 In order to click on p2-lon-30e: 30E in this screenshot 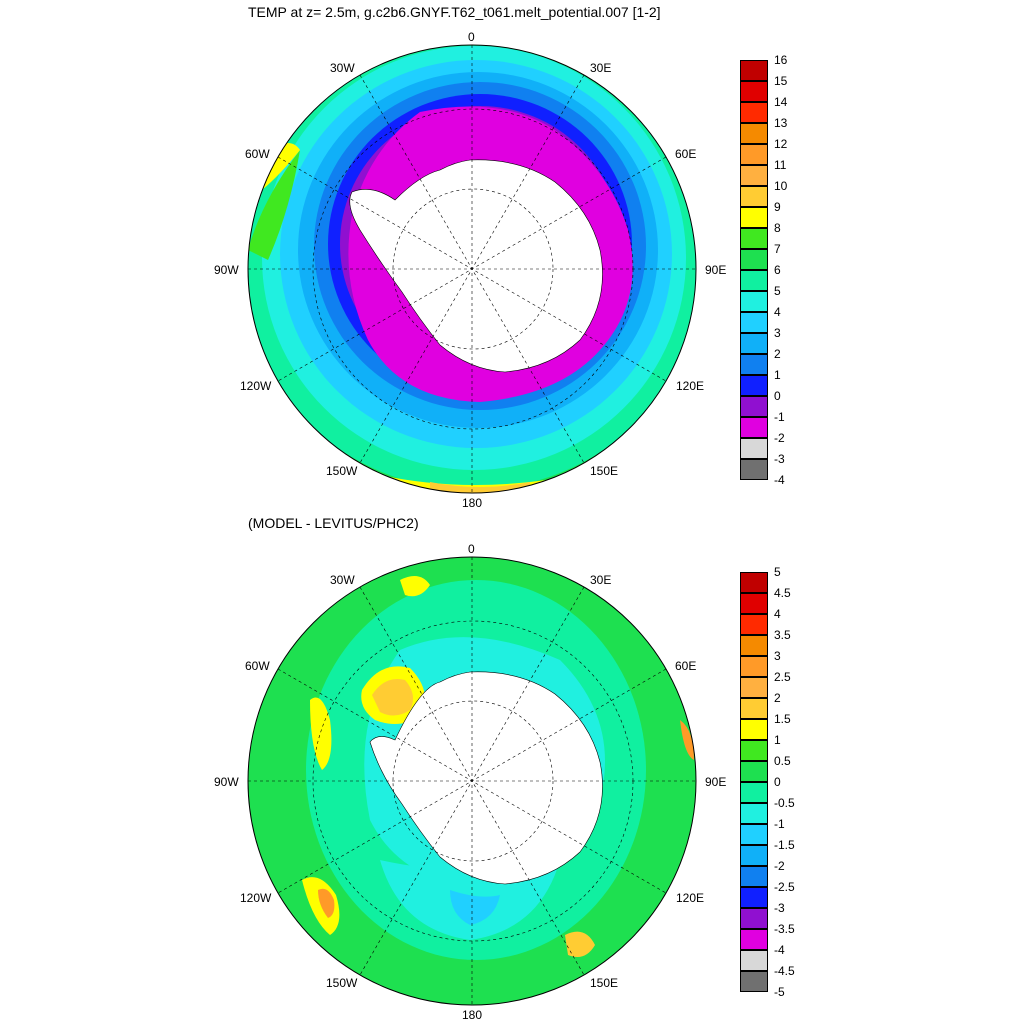, I will do `click(601, 580)`.